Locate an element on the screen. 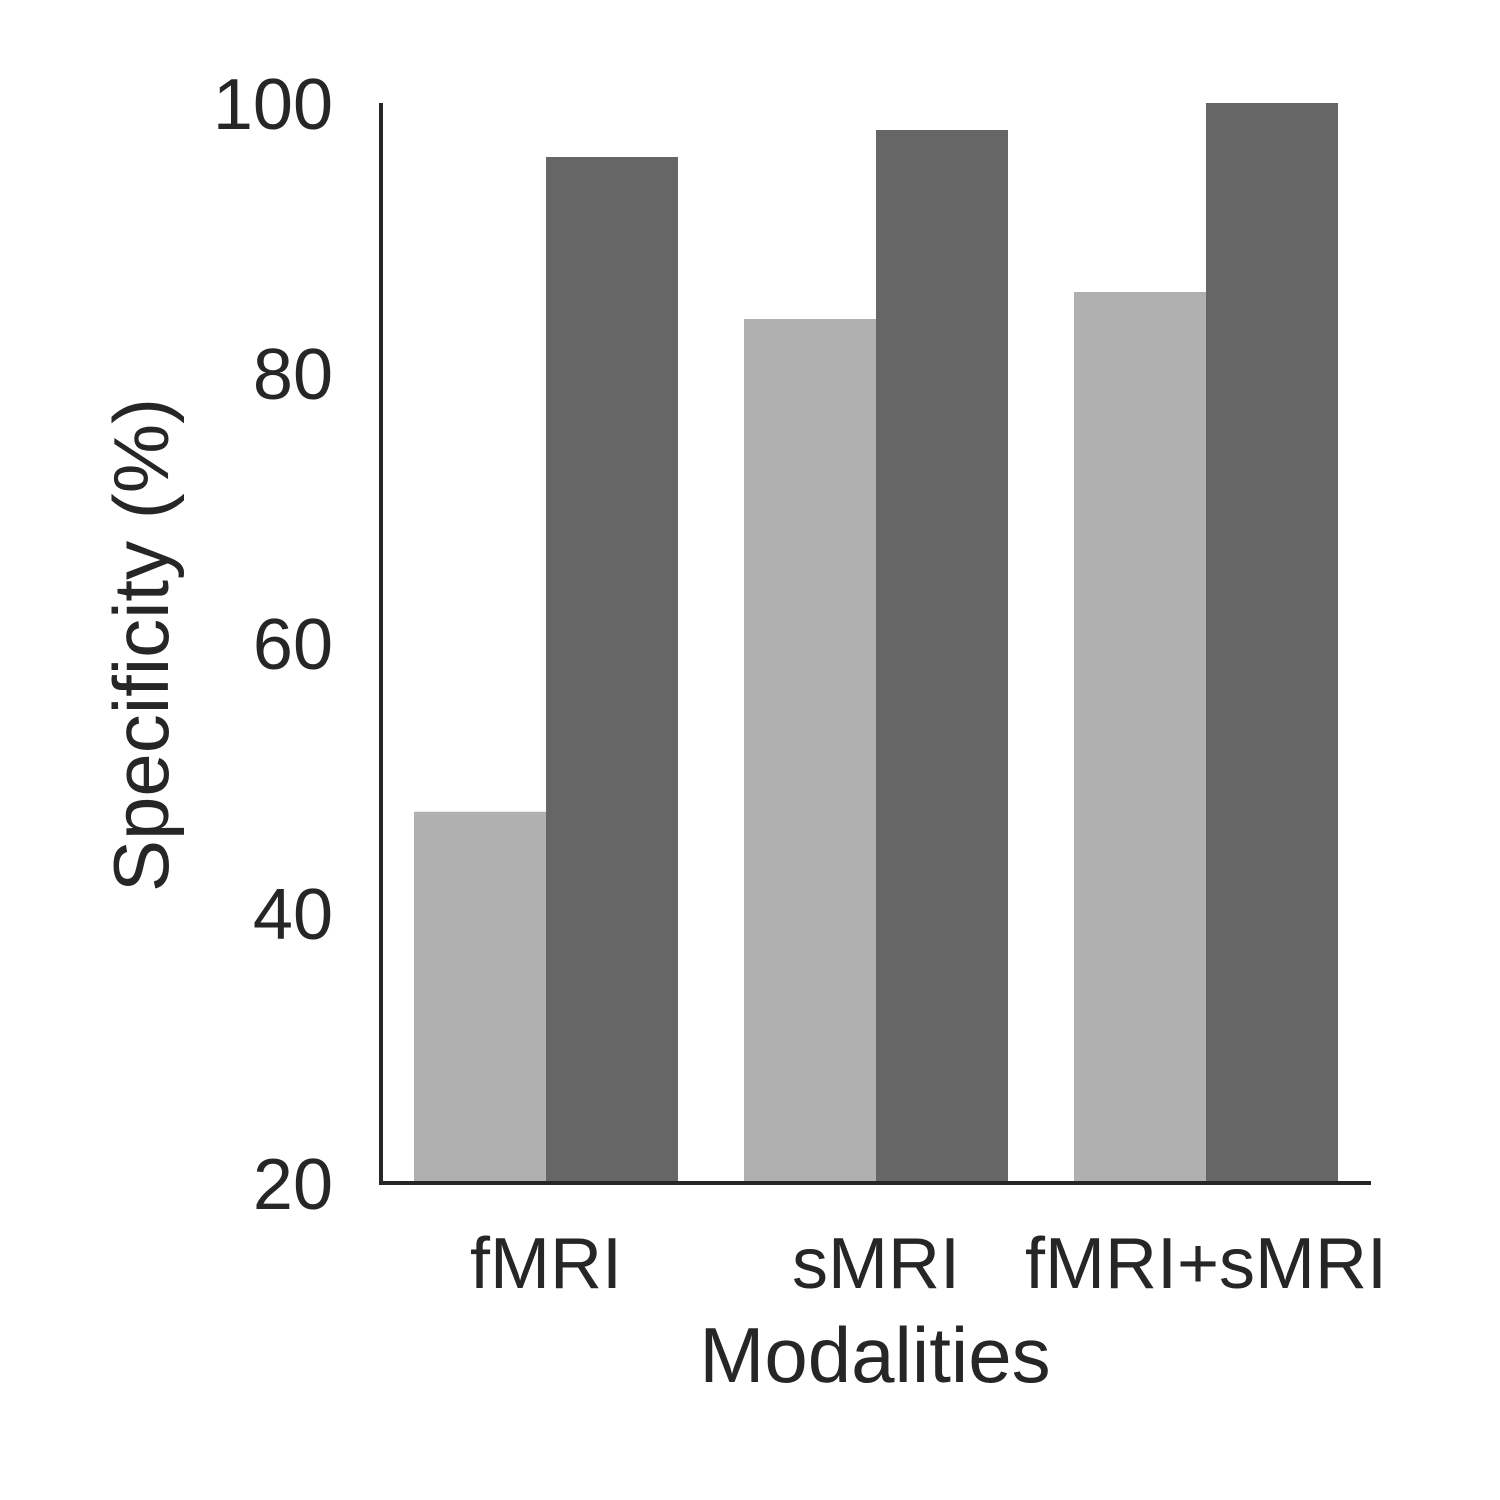 The image size is (1500, 1500). y-tick-label: 20 is located at coordinates (293, 1185).